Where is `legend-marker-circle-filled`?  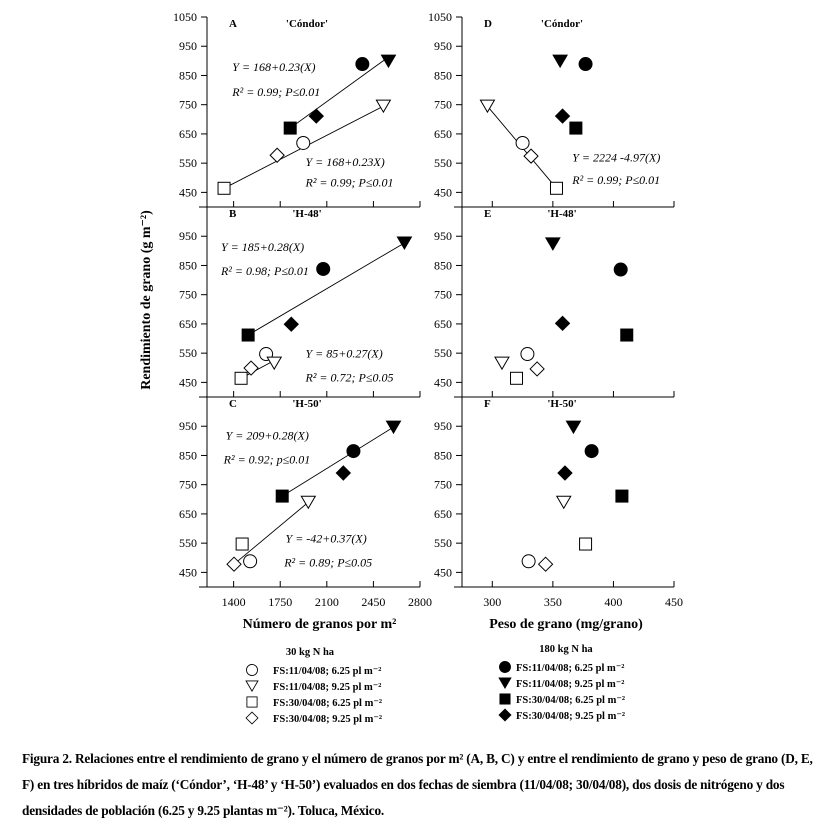
legend-marker-circle-filled is located at coordinates (505, 667).